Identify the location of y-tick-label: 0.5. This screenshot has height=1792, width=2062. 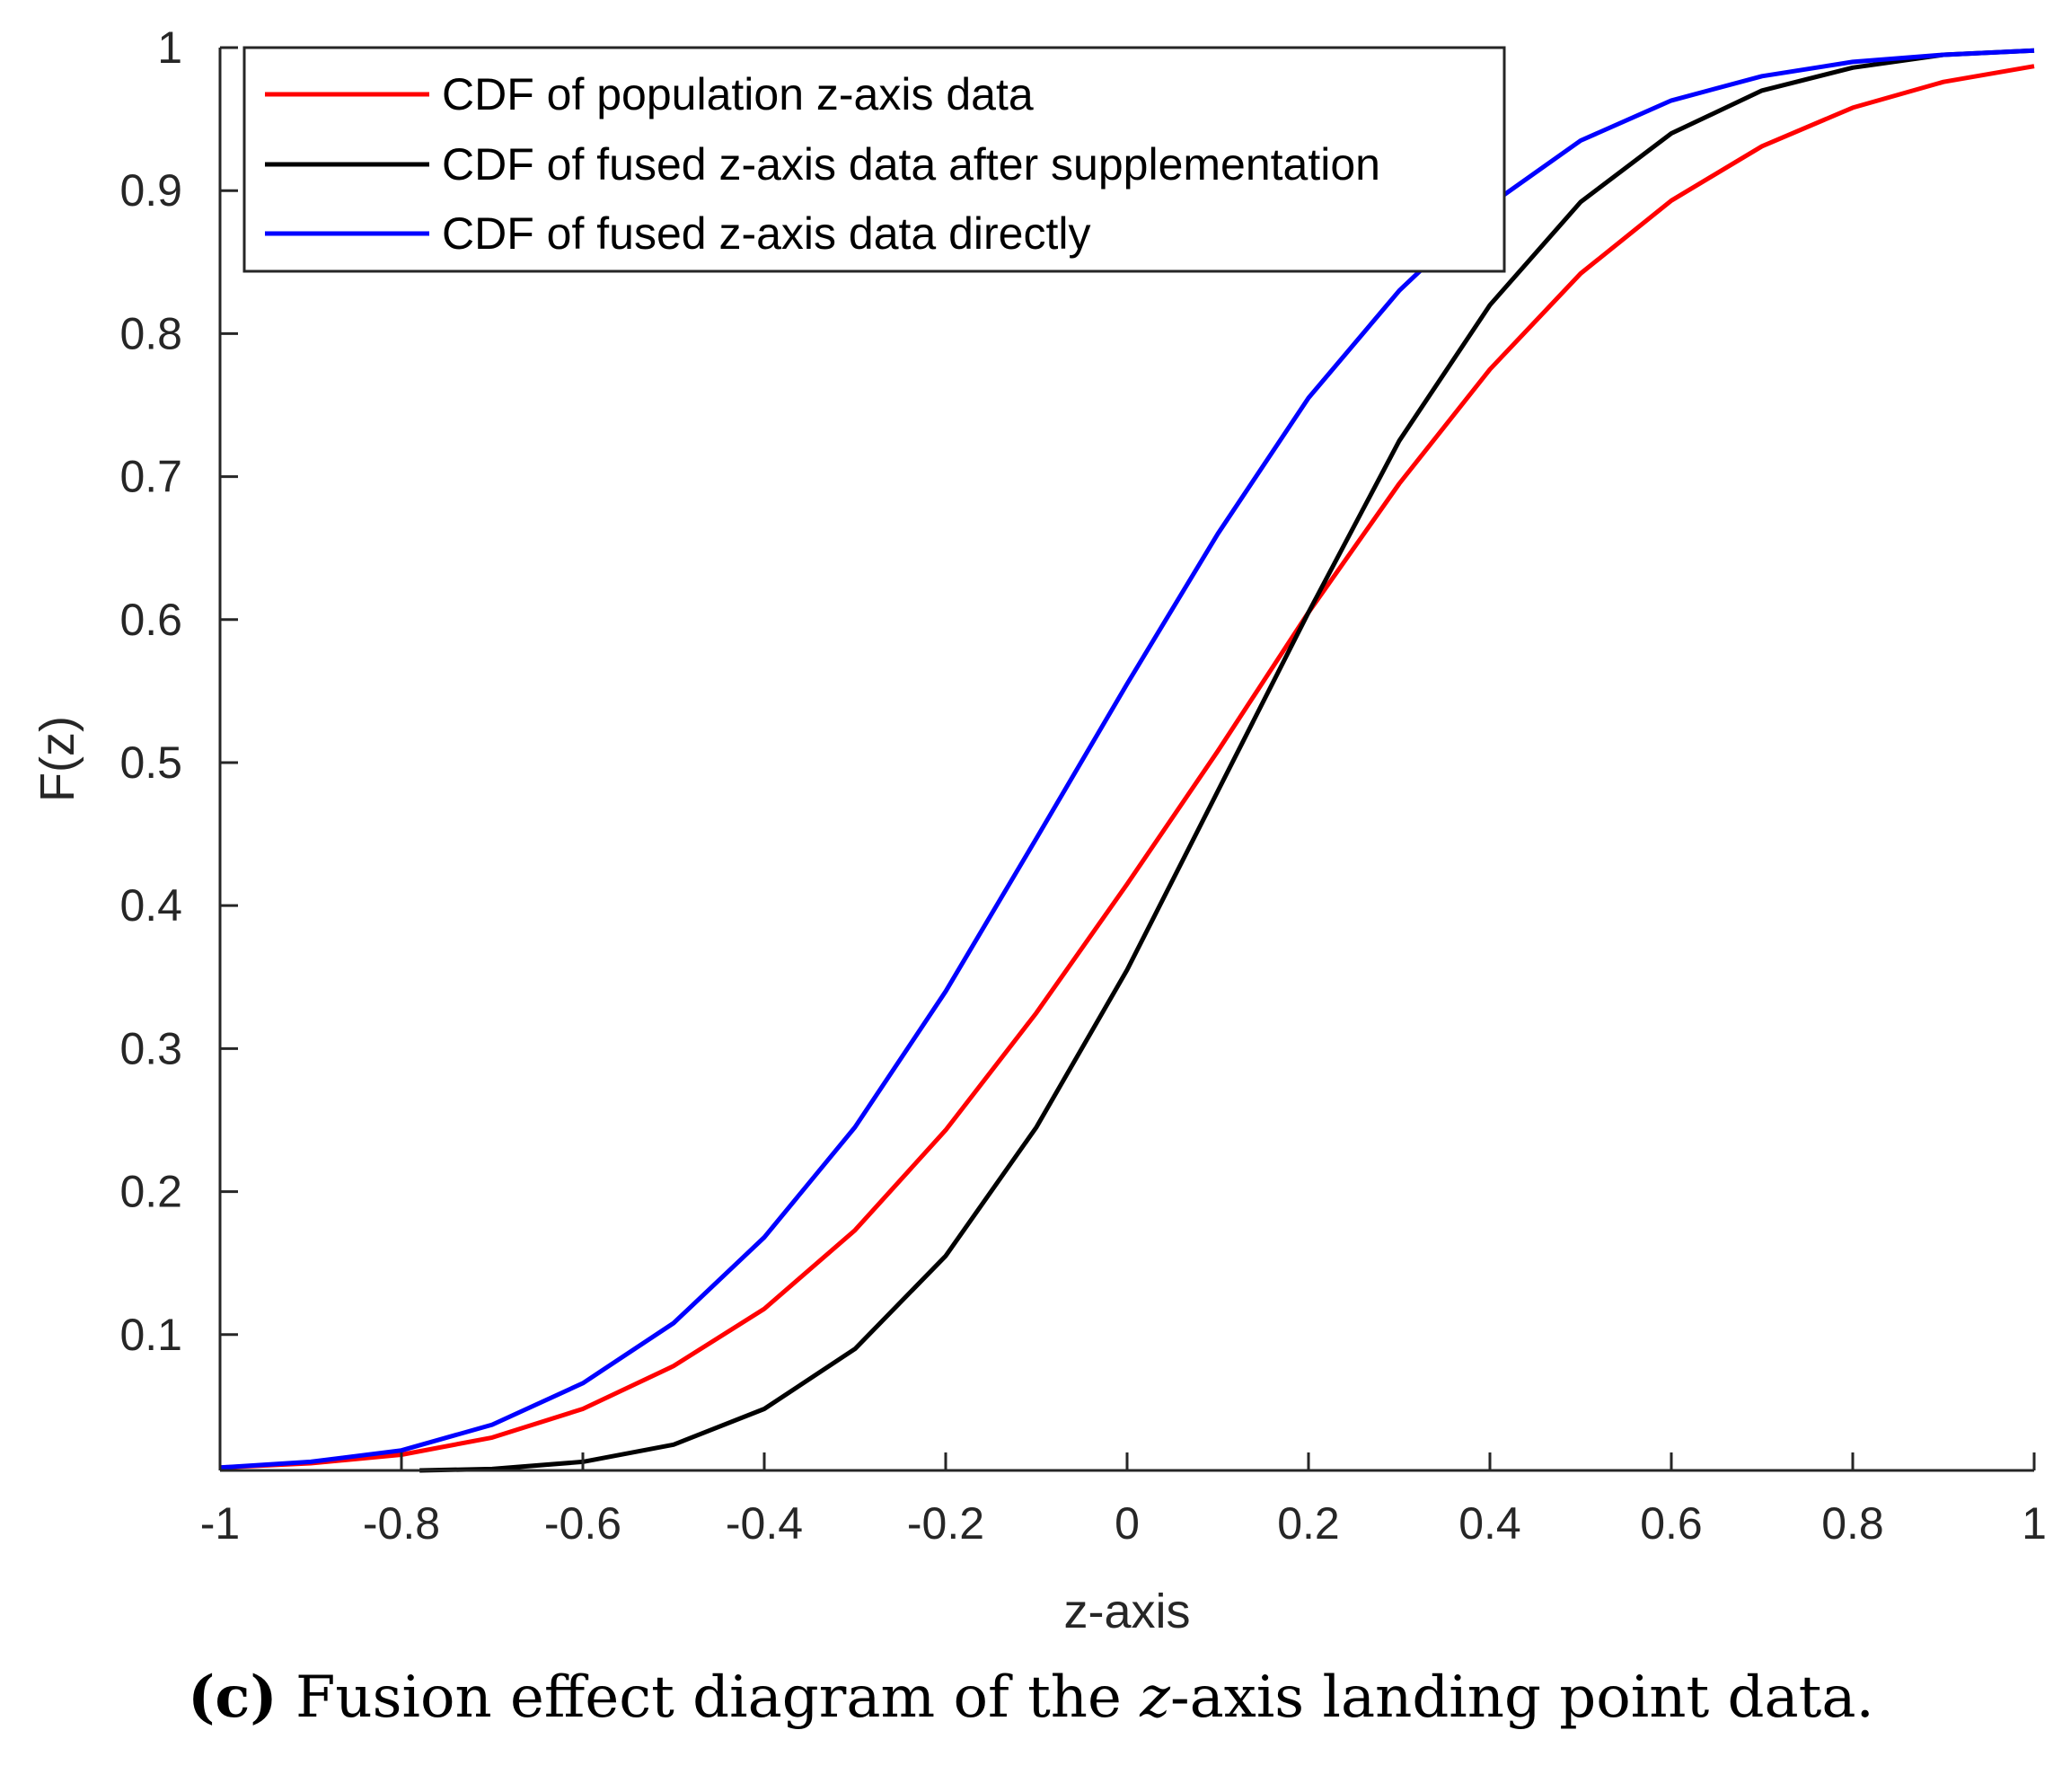
(150, 762).